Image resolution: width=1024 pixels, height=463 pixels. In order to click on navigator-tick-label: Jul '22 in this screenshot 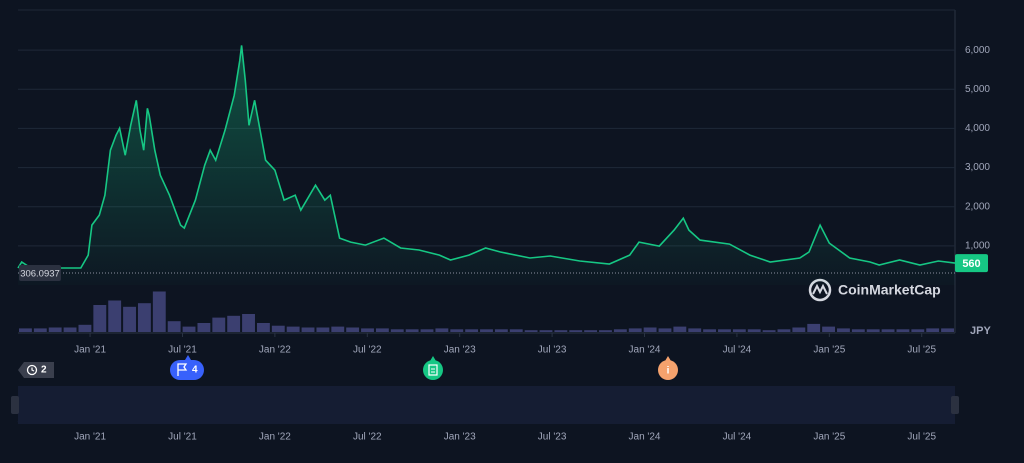, I will do `click(367, 437)`.